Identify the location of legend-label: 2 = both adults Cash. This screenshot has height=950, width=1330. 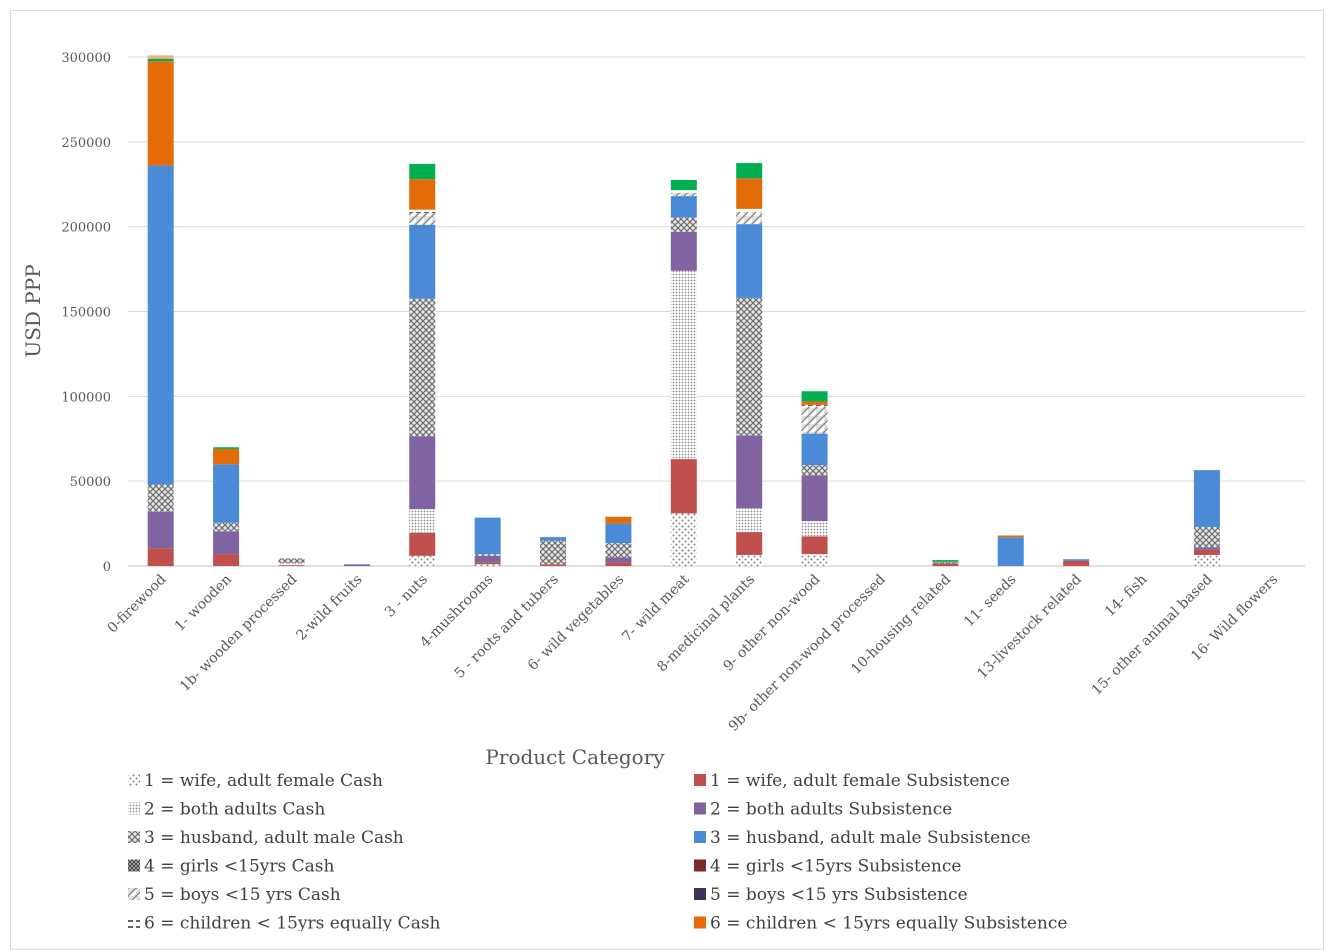
(234, 810).